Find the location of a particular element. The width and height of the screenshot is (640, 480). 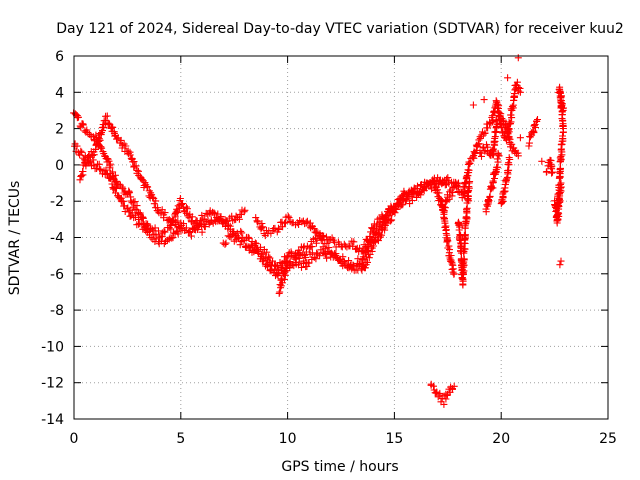

x-tick-label: 0 is located at coordinates (74, 439).